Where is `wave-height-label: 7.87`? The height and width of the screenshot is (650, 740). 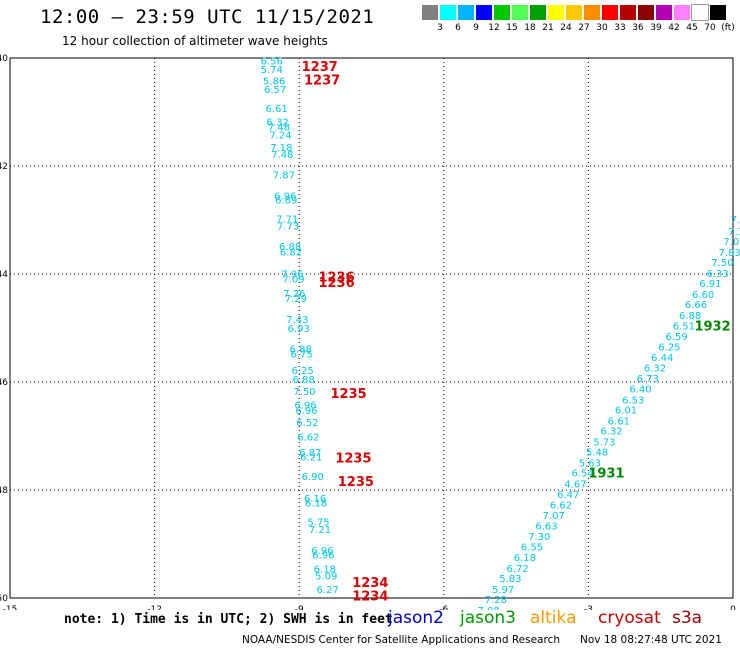
wave-height-label: 7.87 is located at coordinates (284, 176).